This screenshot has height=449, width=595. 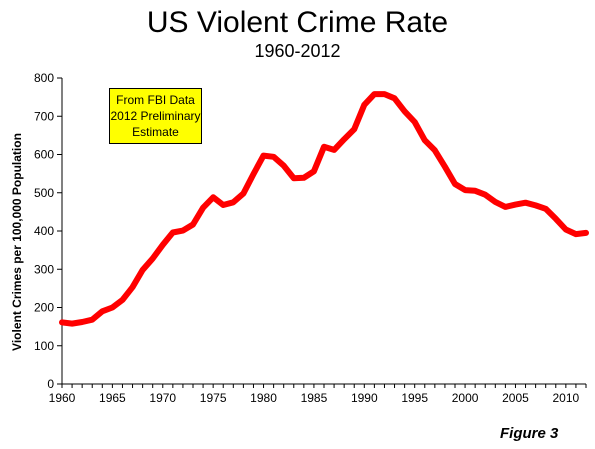 What do you see at coordinates (529, 433) in the screenshot?
I see `figure-label: Figure 3` at bounding box center [529, 433].